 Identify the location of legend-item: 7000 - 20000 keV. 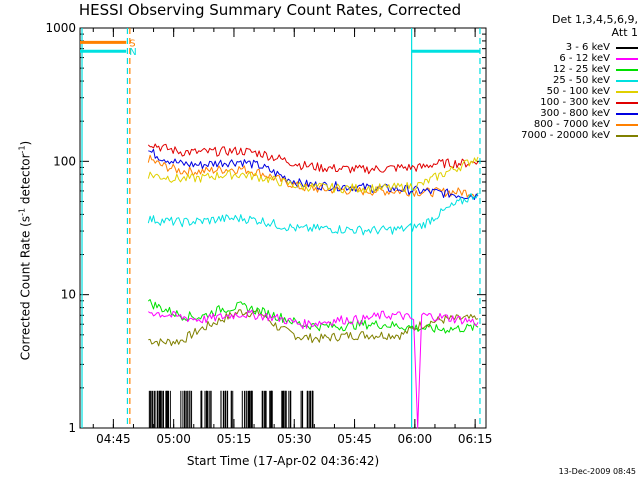
(561, 135).